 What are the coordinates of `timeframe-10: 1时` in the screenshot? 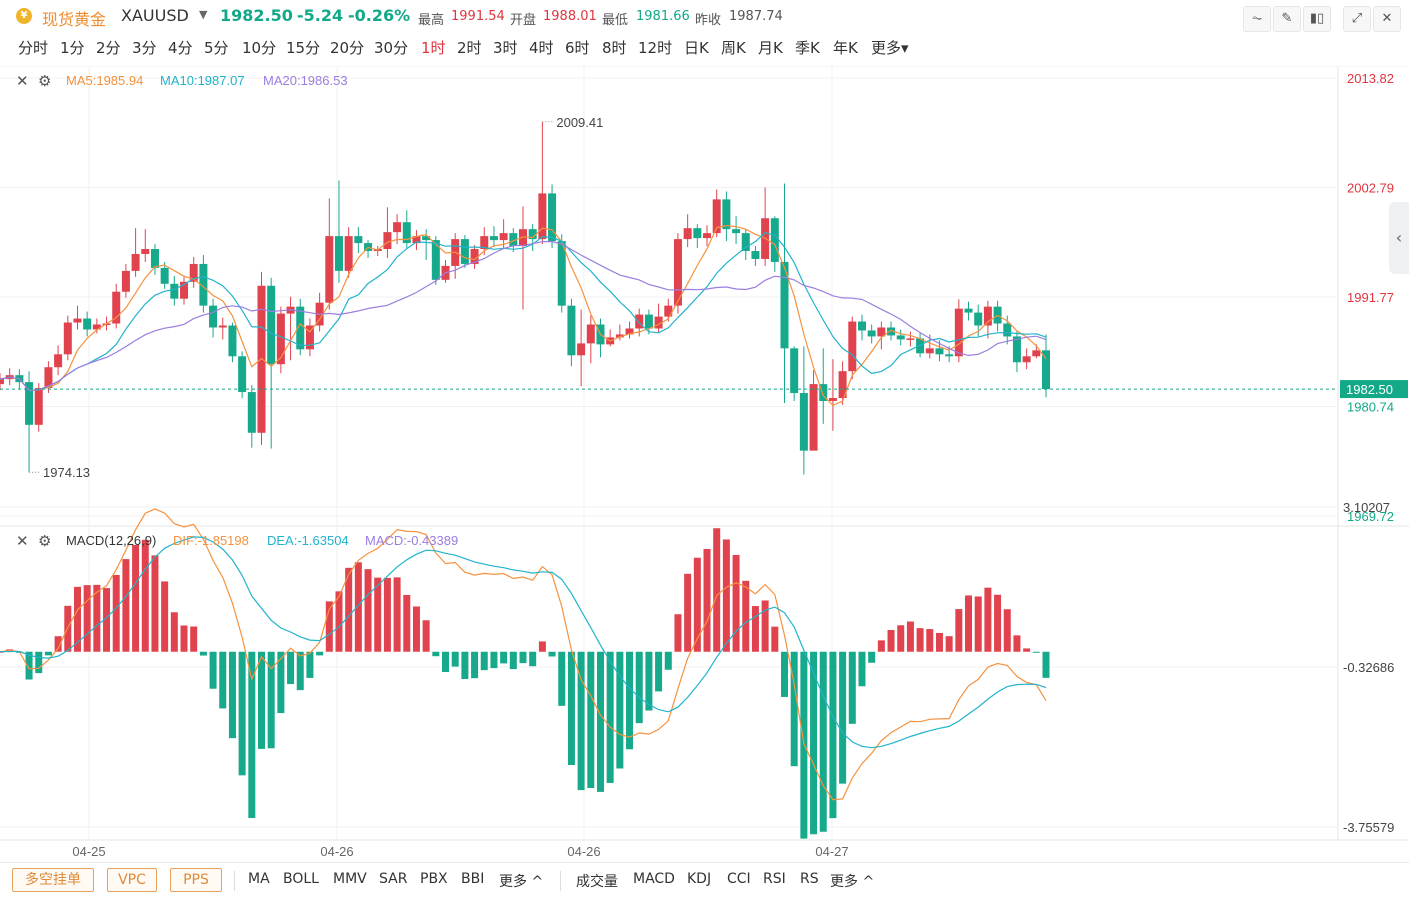 It's located at (433, 48).